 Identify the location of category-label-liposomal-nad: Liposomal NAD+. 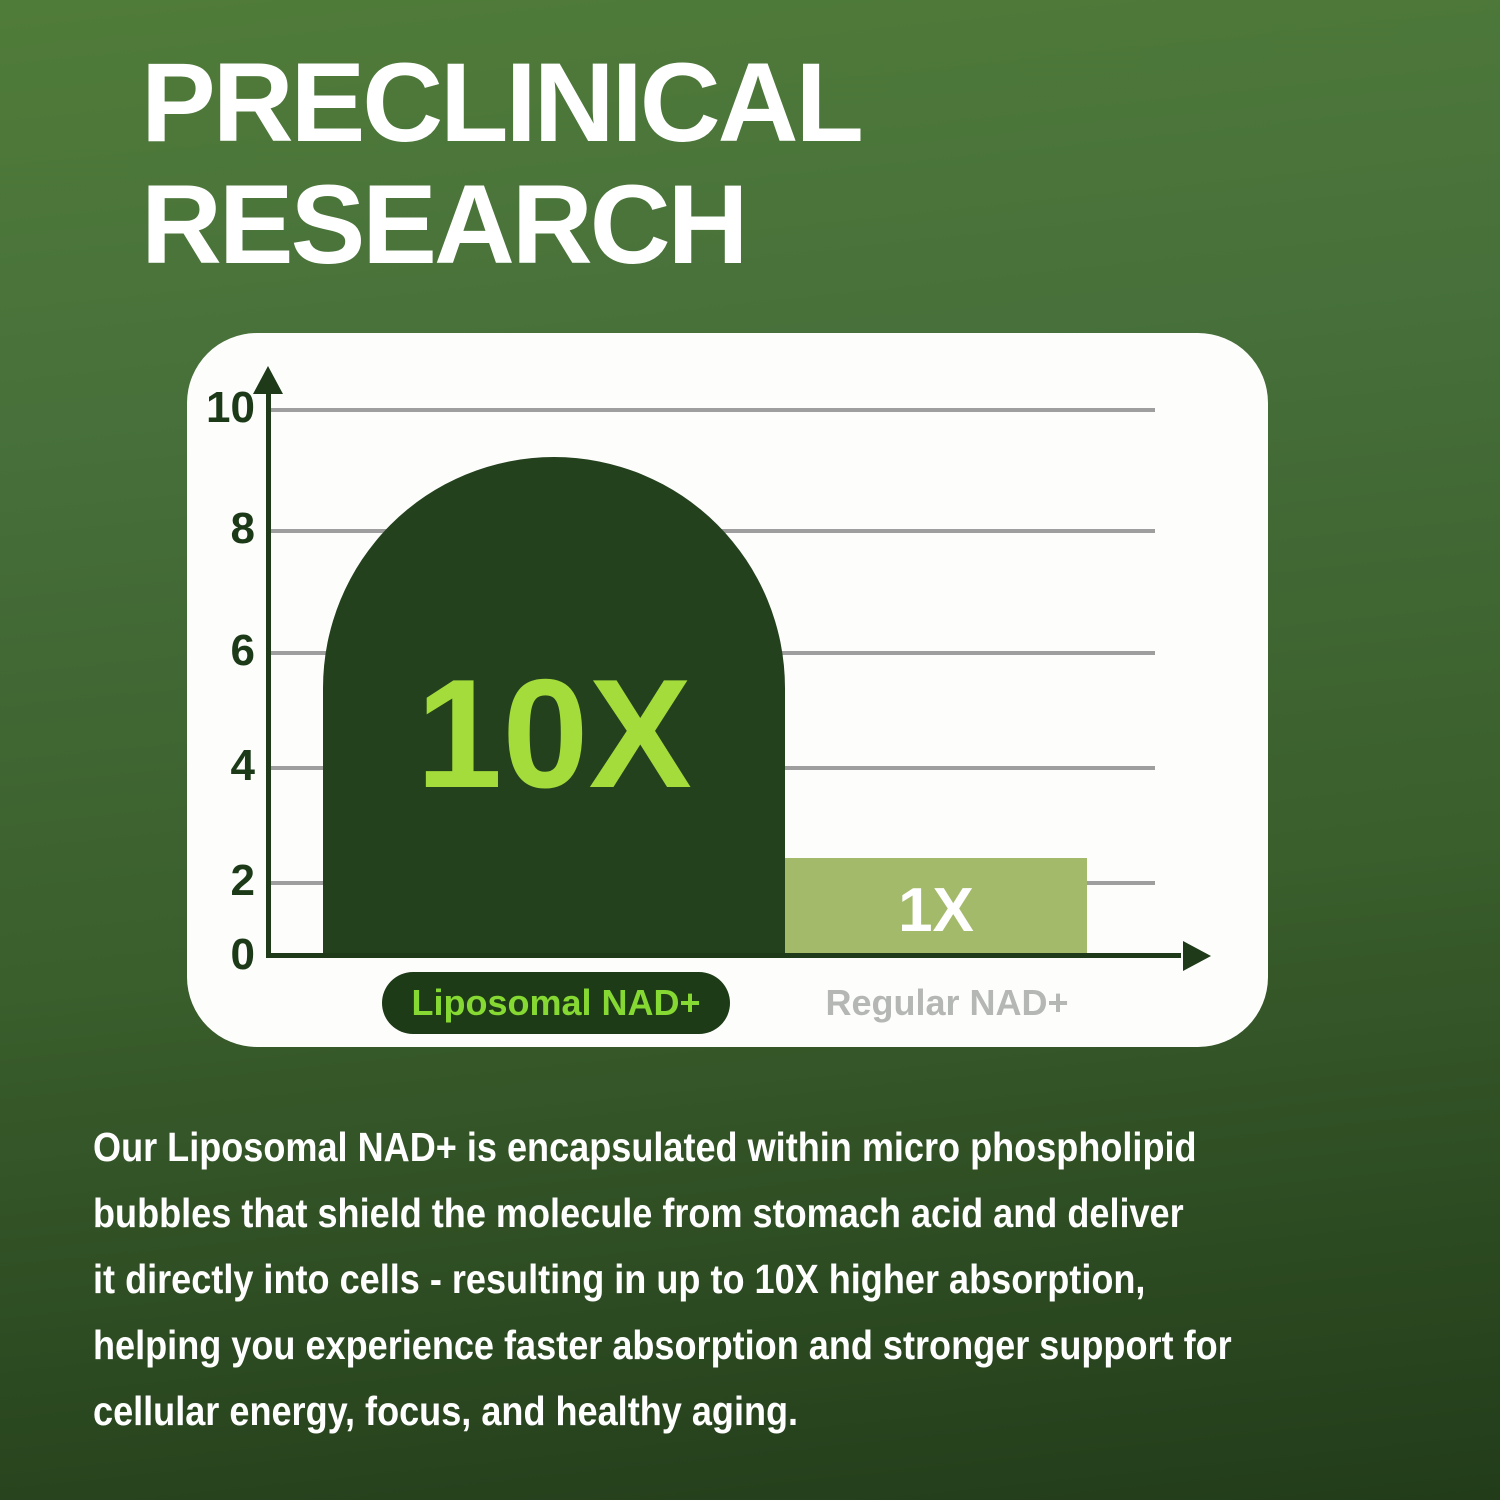
(556, 1003).